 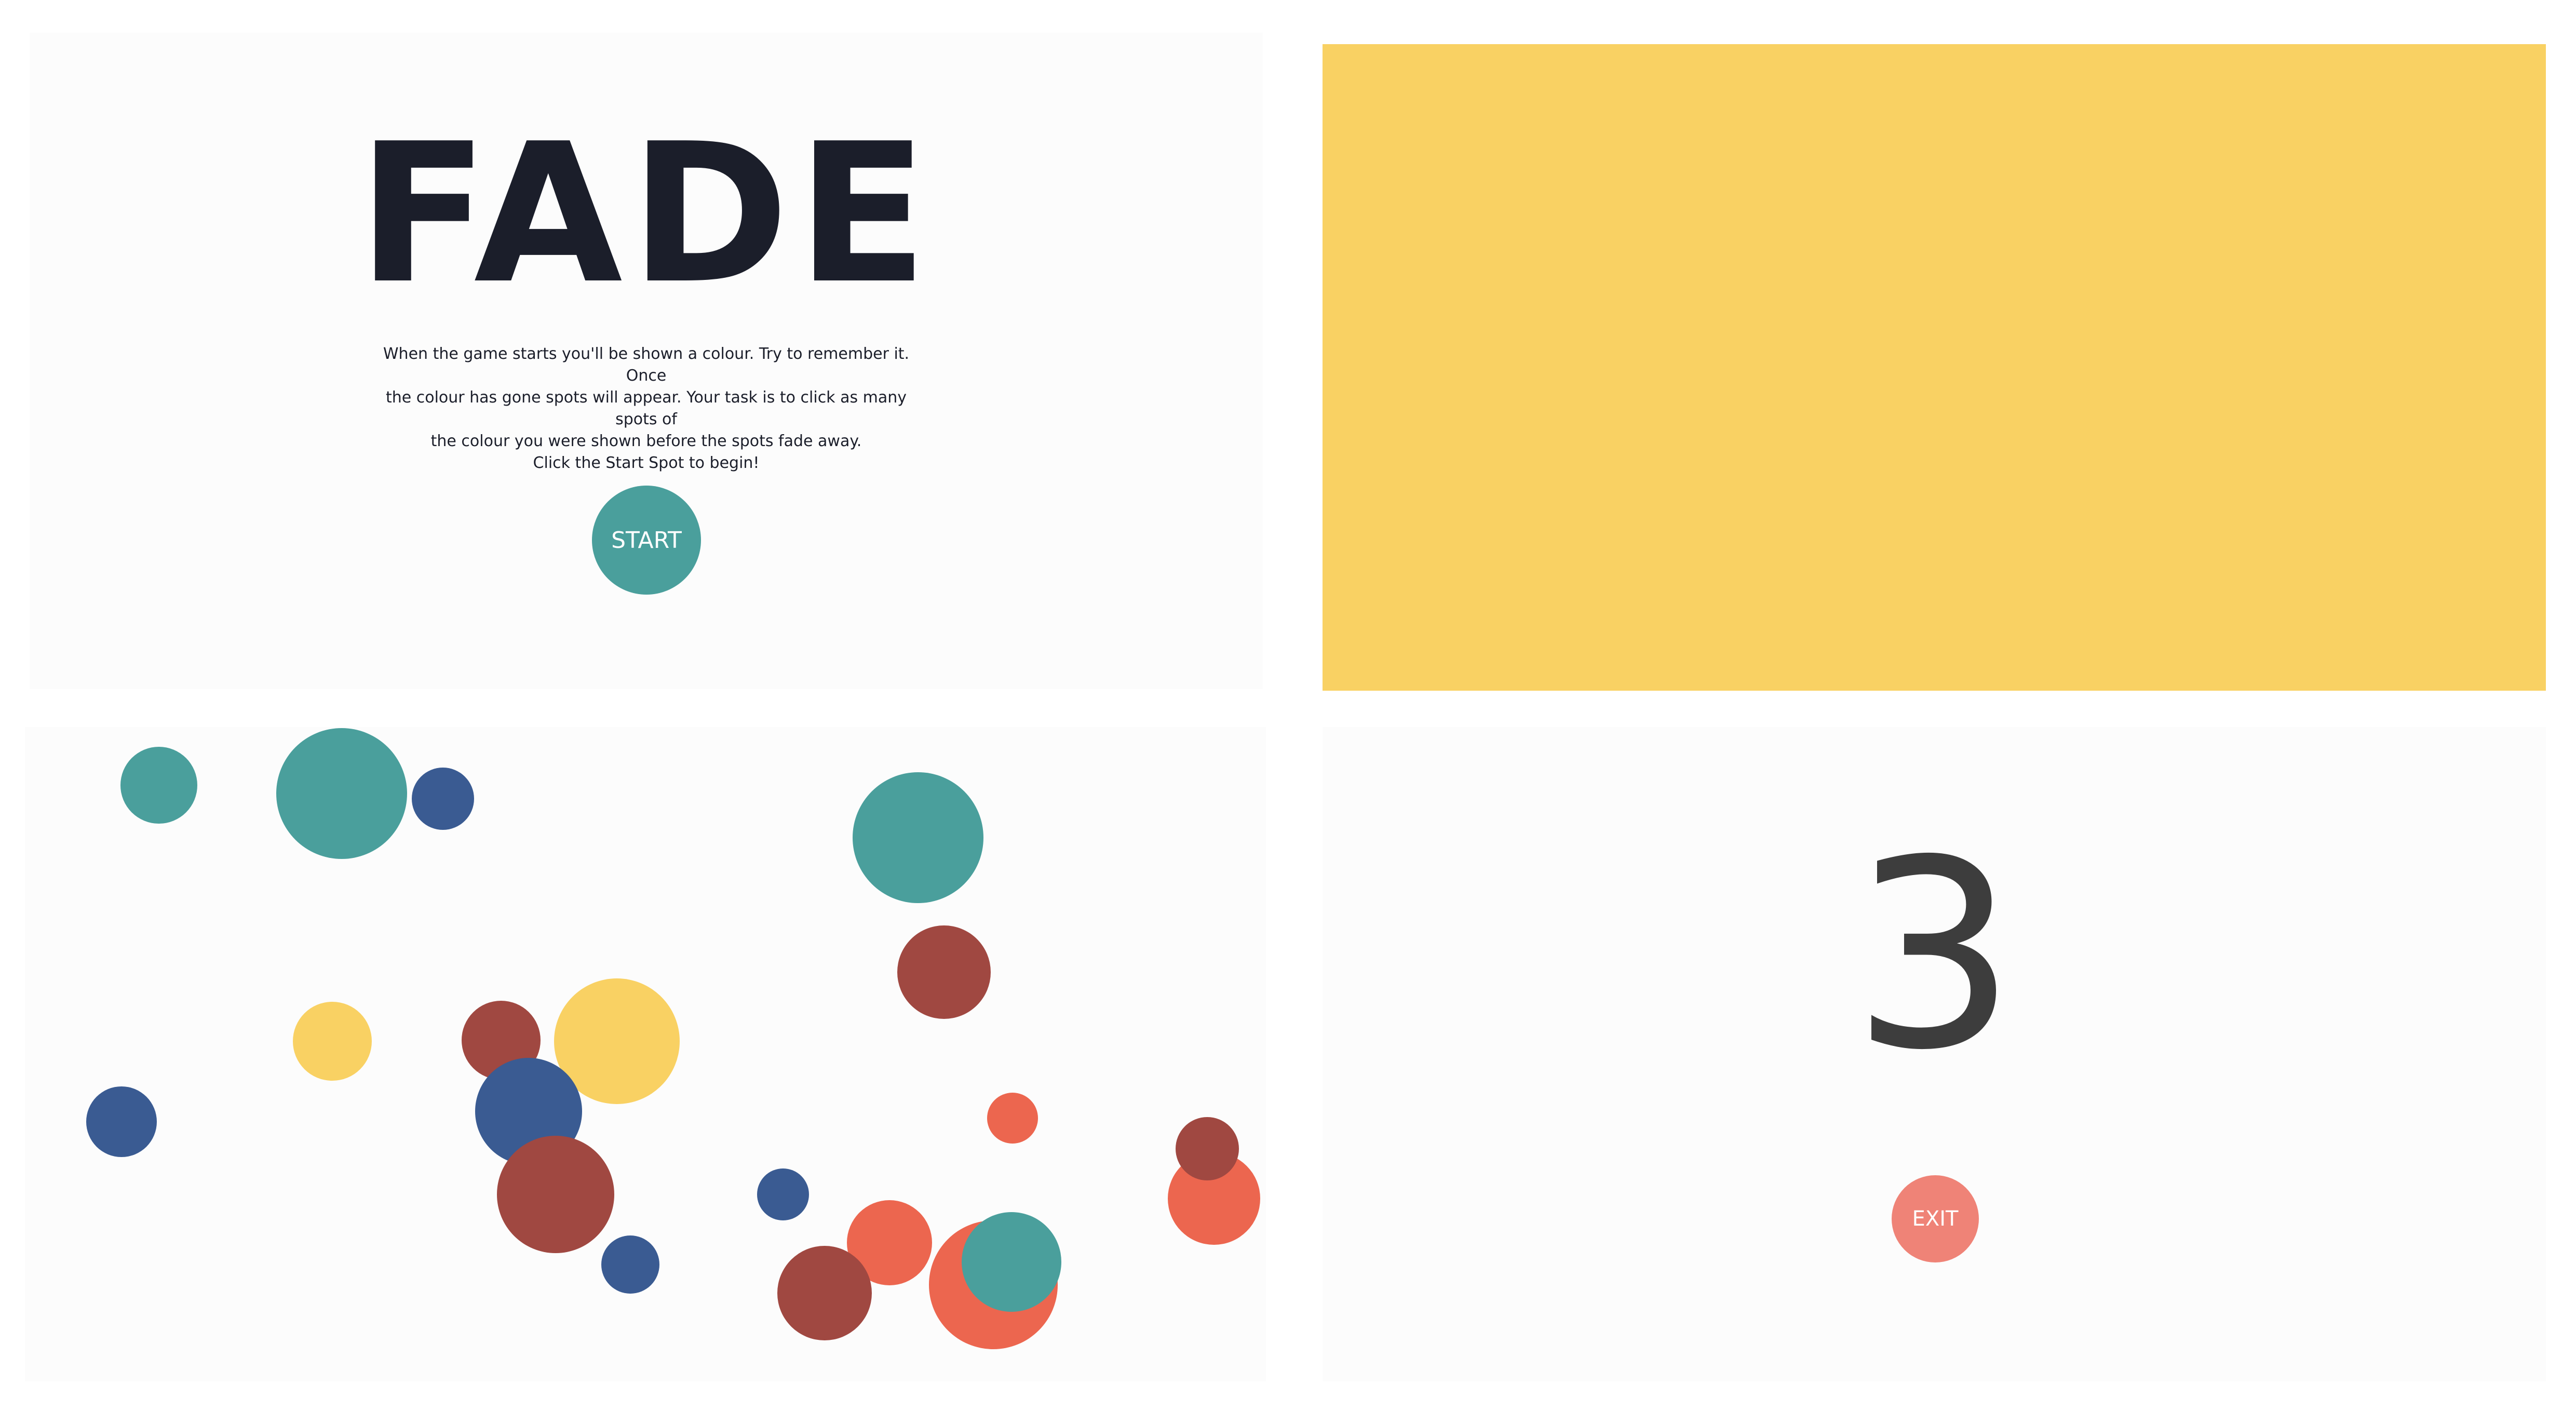 I want to click on start-spot-button: START, so click(x=646, y=540).